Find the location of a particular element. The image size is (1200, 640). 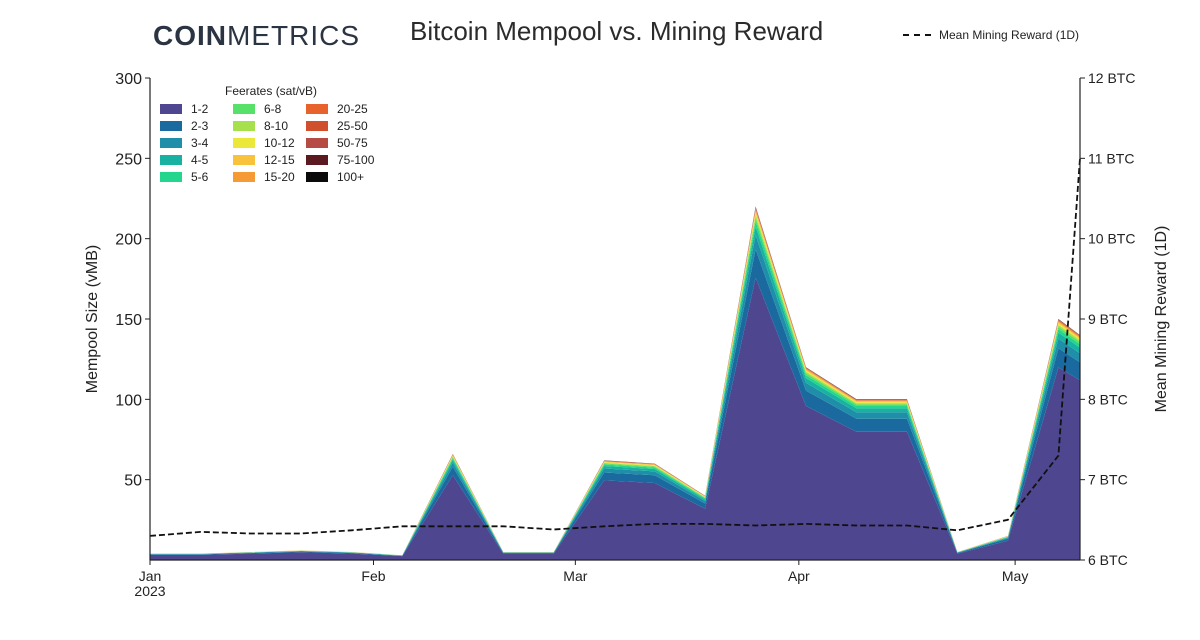

y2-axis-title: Mean Mining Reward (1D) is located at coordinates (1161, 319).